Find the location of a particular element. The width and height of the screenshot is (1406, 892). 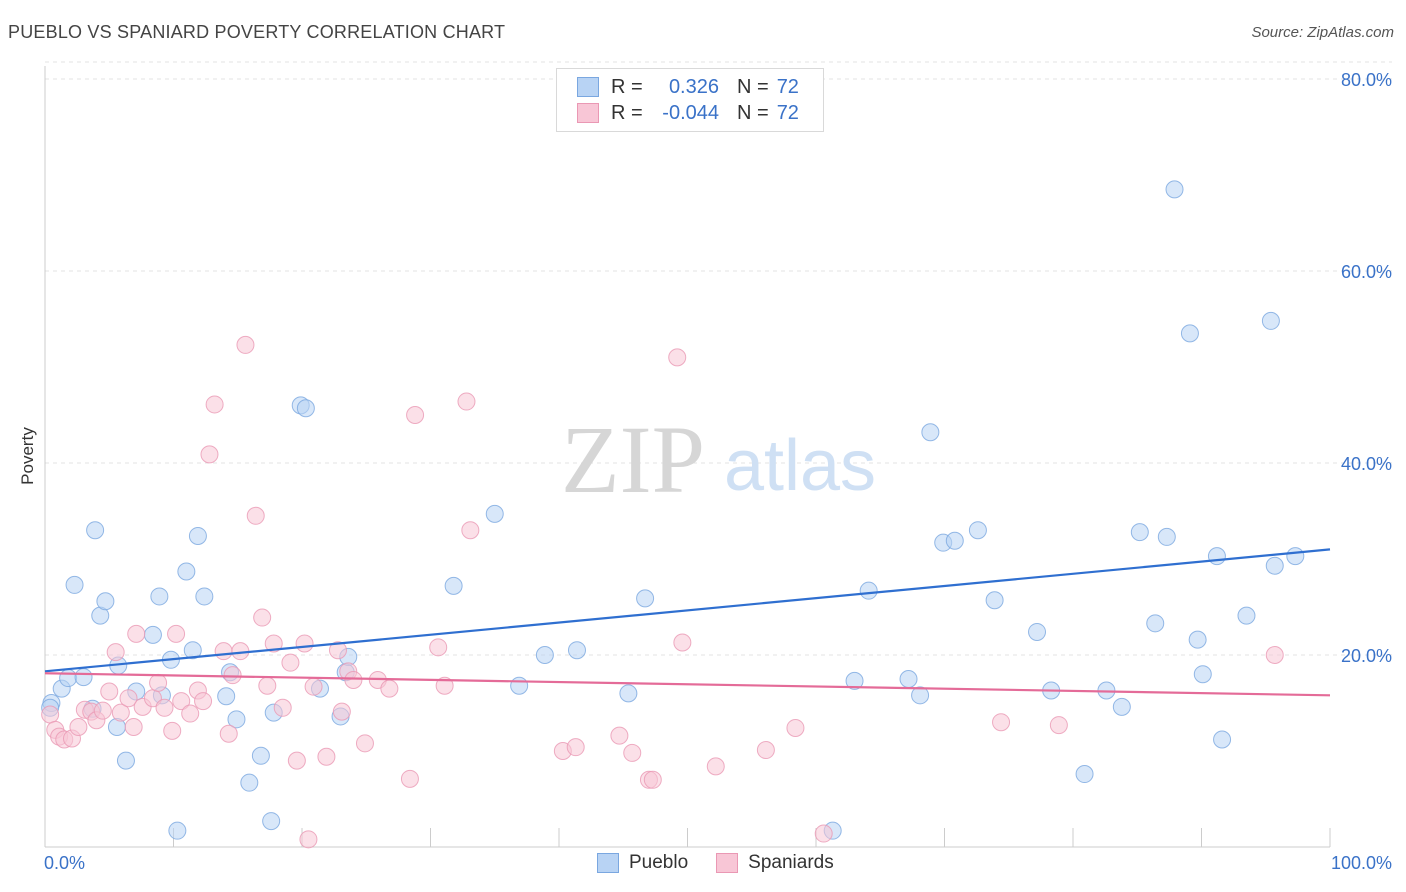

y-tick-label: 60.0% is located at coordinates (1366, 272).